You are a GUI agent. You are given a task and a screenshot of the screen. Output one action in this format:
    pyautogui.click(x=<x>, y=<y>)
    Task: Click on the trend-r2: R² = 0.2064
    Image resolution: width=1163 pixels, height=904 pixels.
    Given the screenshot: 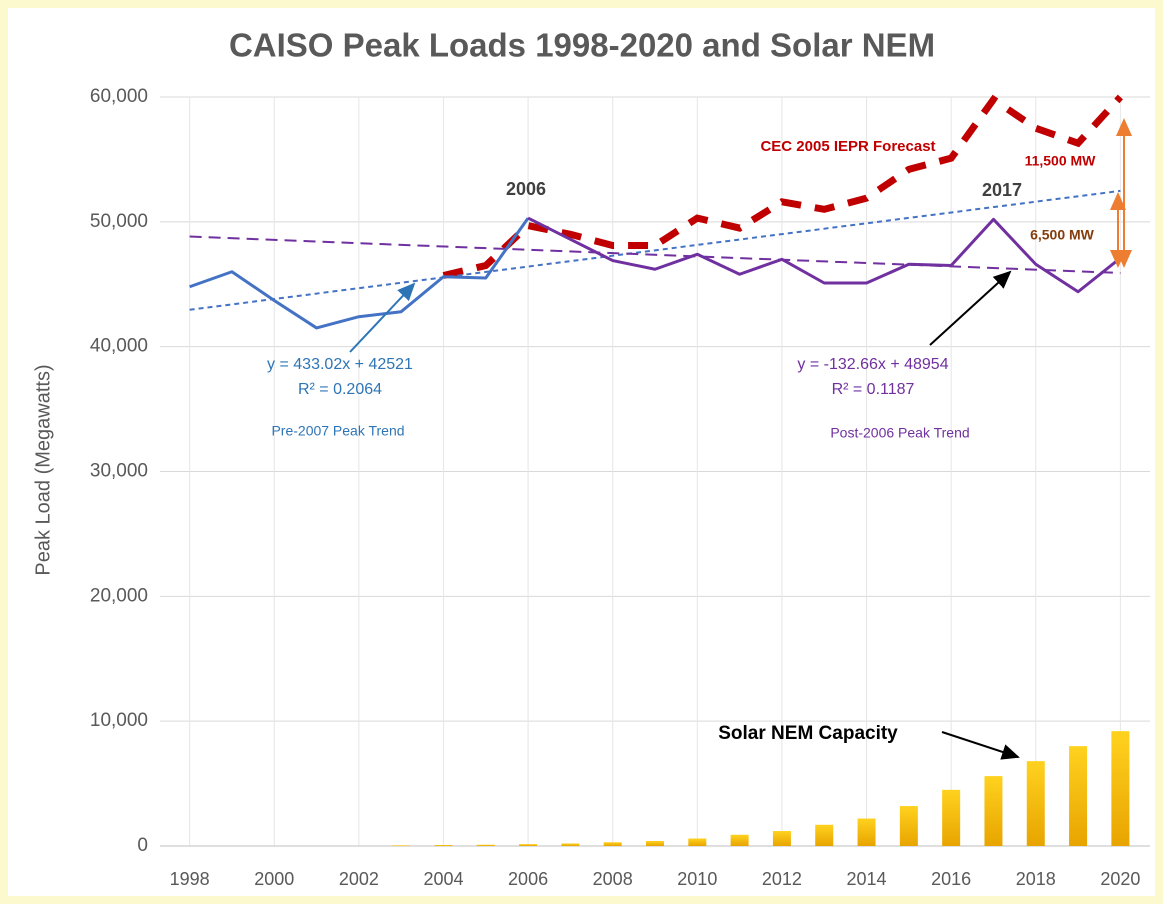 What is the action you would take?
    pyautogui.click(x=340, y=389)
    